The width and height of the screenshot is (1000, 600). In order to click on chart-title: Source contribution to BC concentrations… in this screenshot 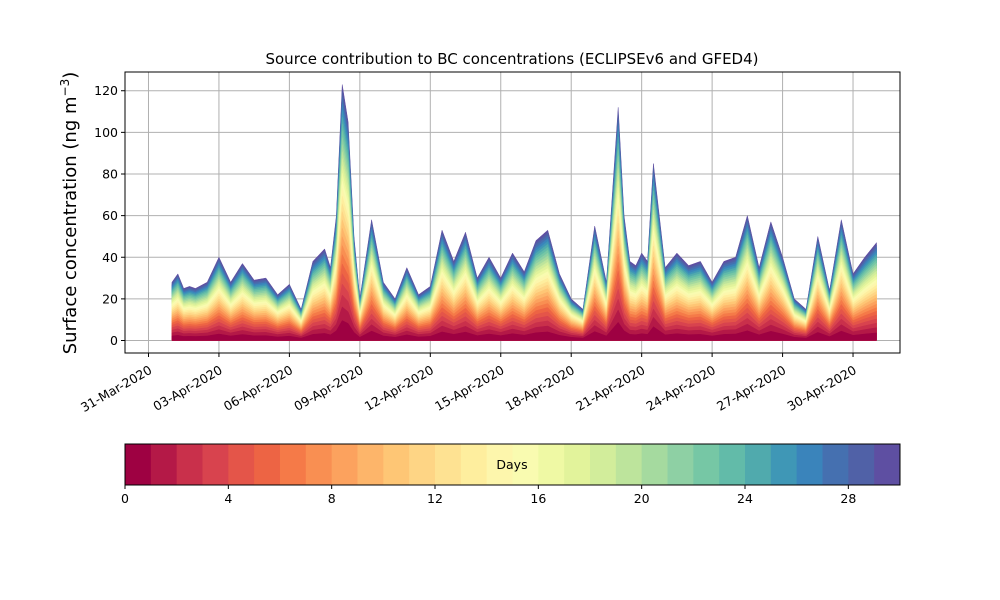, I will do `click(511, 59)`.